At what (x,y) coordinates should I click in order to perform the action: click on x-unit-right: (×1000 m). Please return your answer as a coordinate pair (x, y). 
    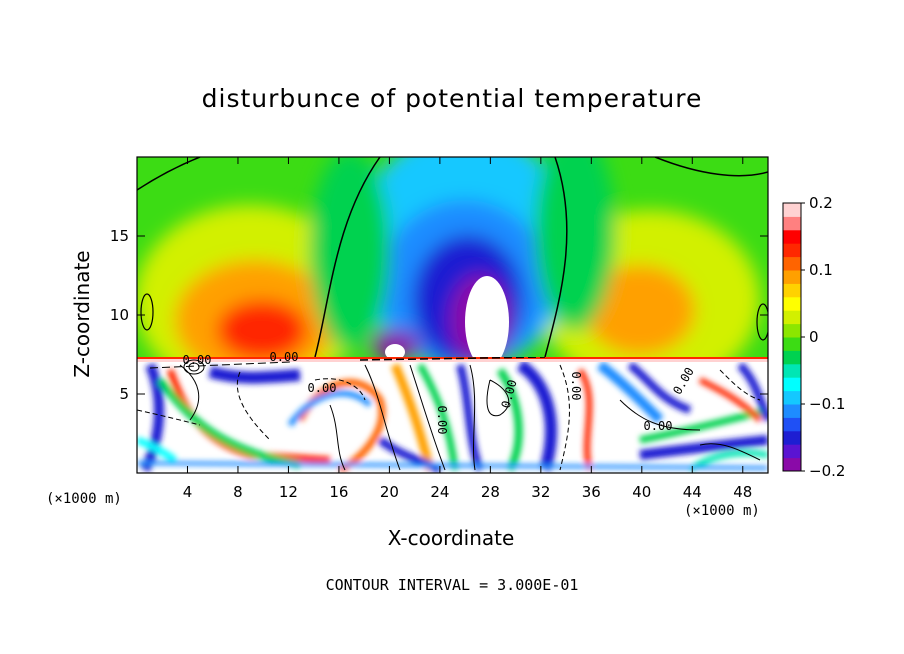
    Looking at the image, I should click on (722, 511).